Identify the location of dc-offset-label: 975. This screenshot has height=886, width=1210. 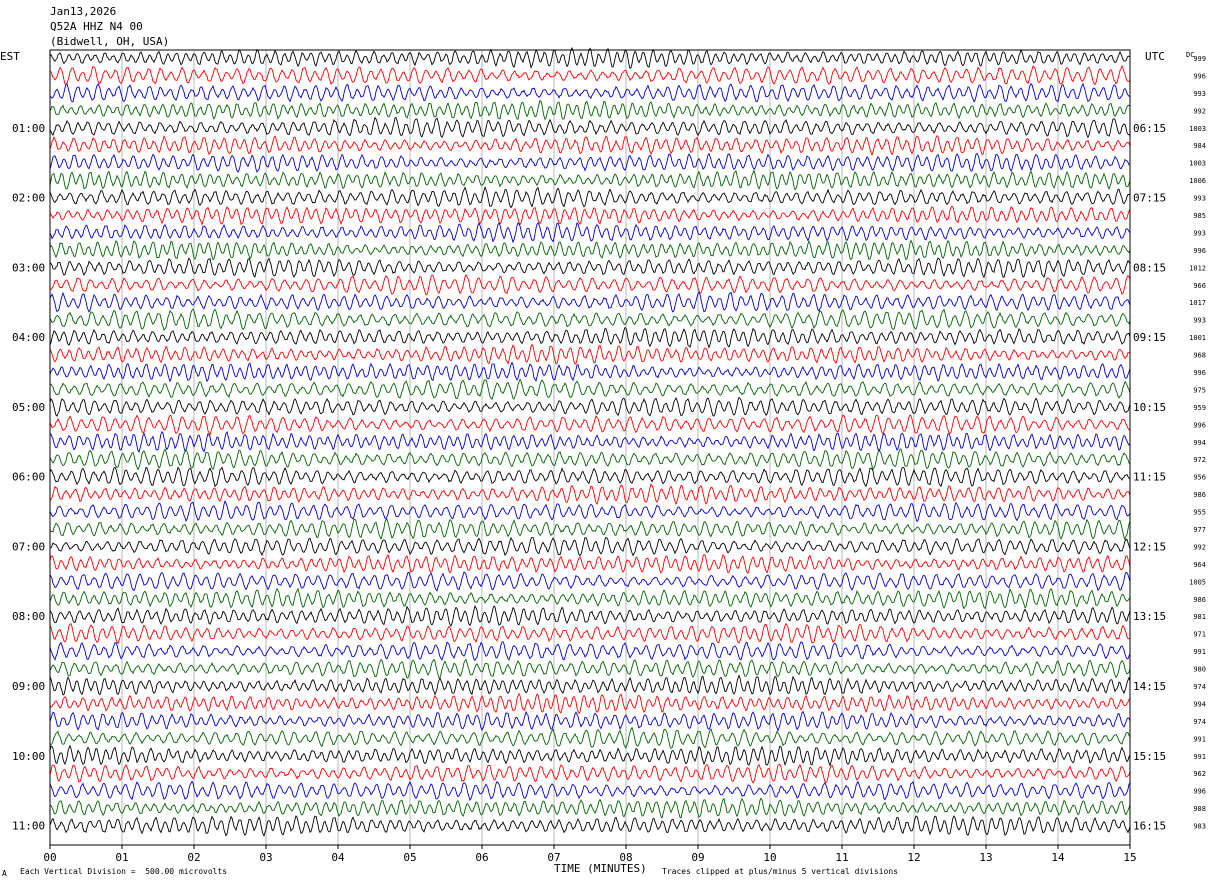
(1199, 390).